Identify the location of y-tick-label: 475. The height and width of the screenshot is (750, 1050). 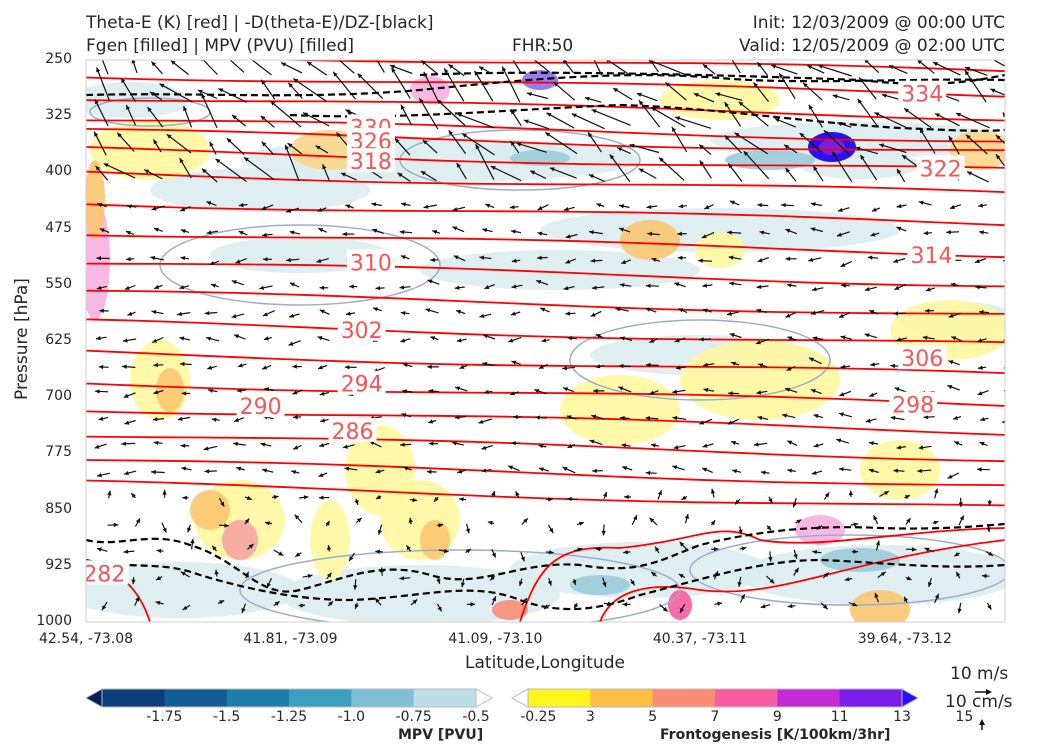
(58, 227).